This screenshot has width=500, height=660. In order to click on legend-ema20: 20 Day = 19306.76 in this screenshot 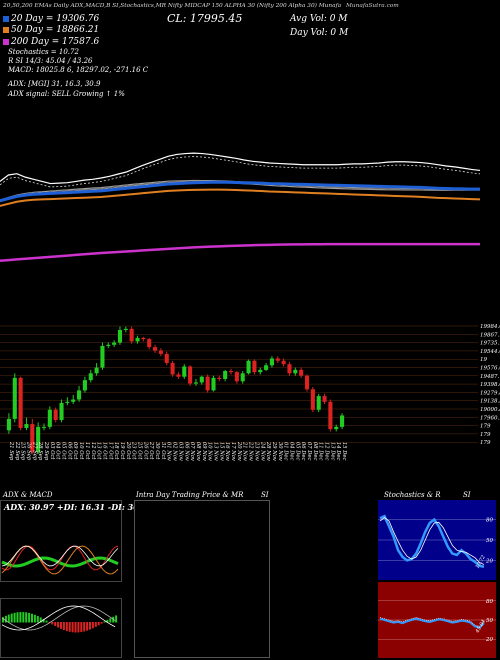, I will do `click(51, 19)`.